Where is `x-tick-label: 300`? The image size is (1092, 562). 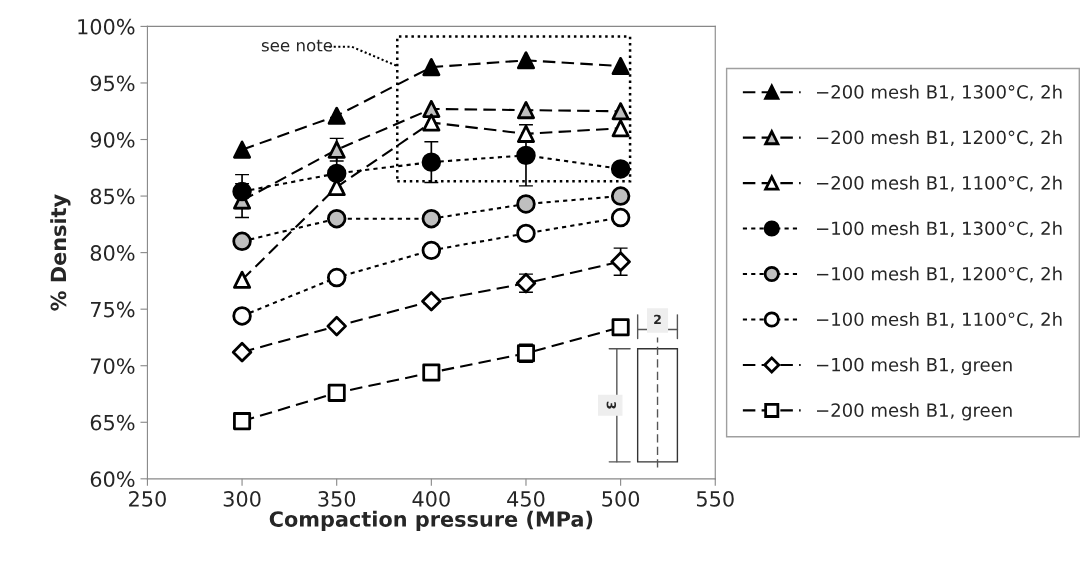 x-tick-label: 300 is located at coordinates (242, 499).